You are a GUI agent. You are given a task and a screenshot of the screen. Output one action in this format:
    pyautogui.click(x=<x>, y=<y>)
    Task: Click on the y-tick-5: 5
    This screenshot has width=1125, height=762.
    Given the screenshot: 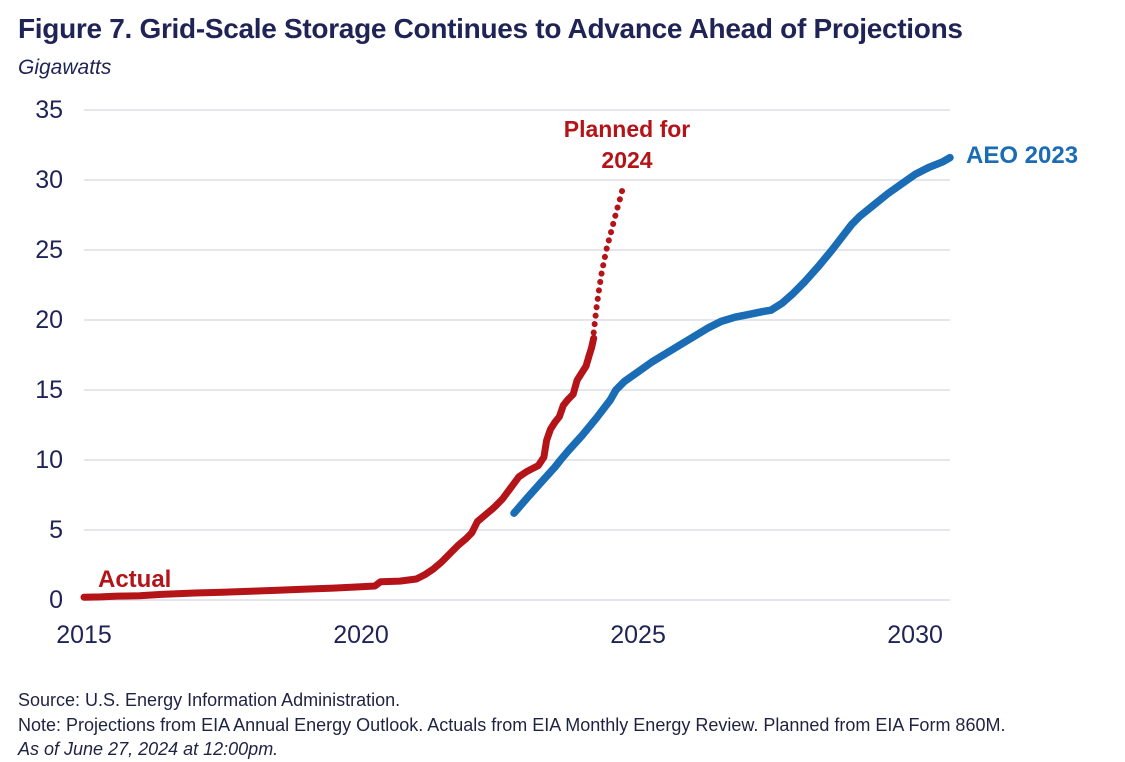 What is the action you would take?
    pyautogui.click(x=56, y=530)
    